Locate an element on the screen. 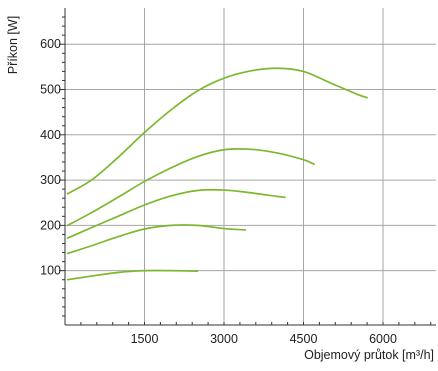 The width and height of the screenshot is (438, 371). x-tick-labels: 1500 3000 4500 6000 is located at coordinates (264, 339).